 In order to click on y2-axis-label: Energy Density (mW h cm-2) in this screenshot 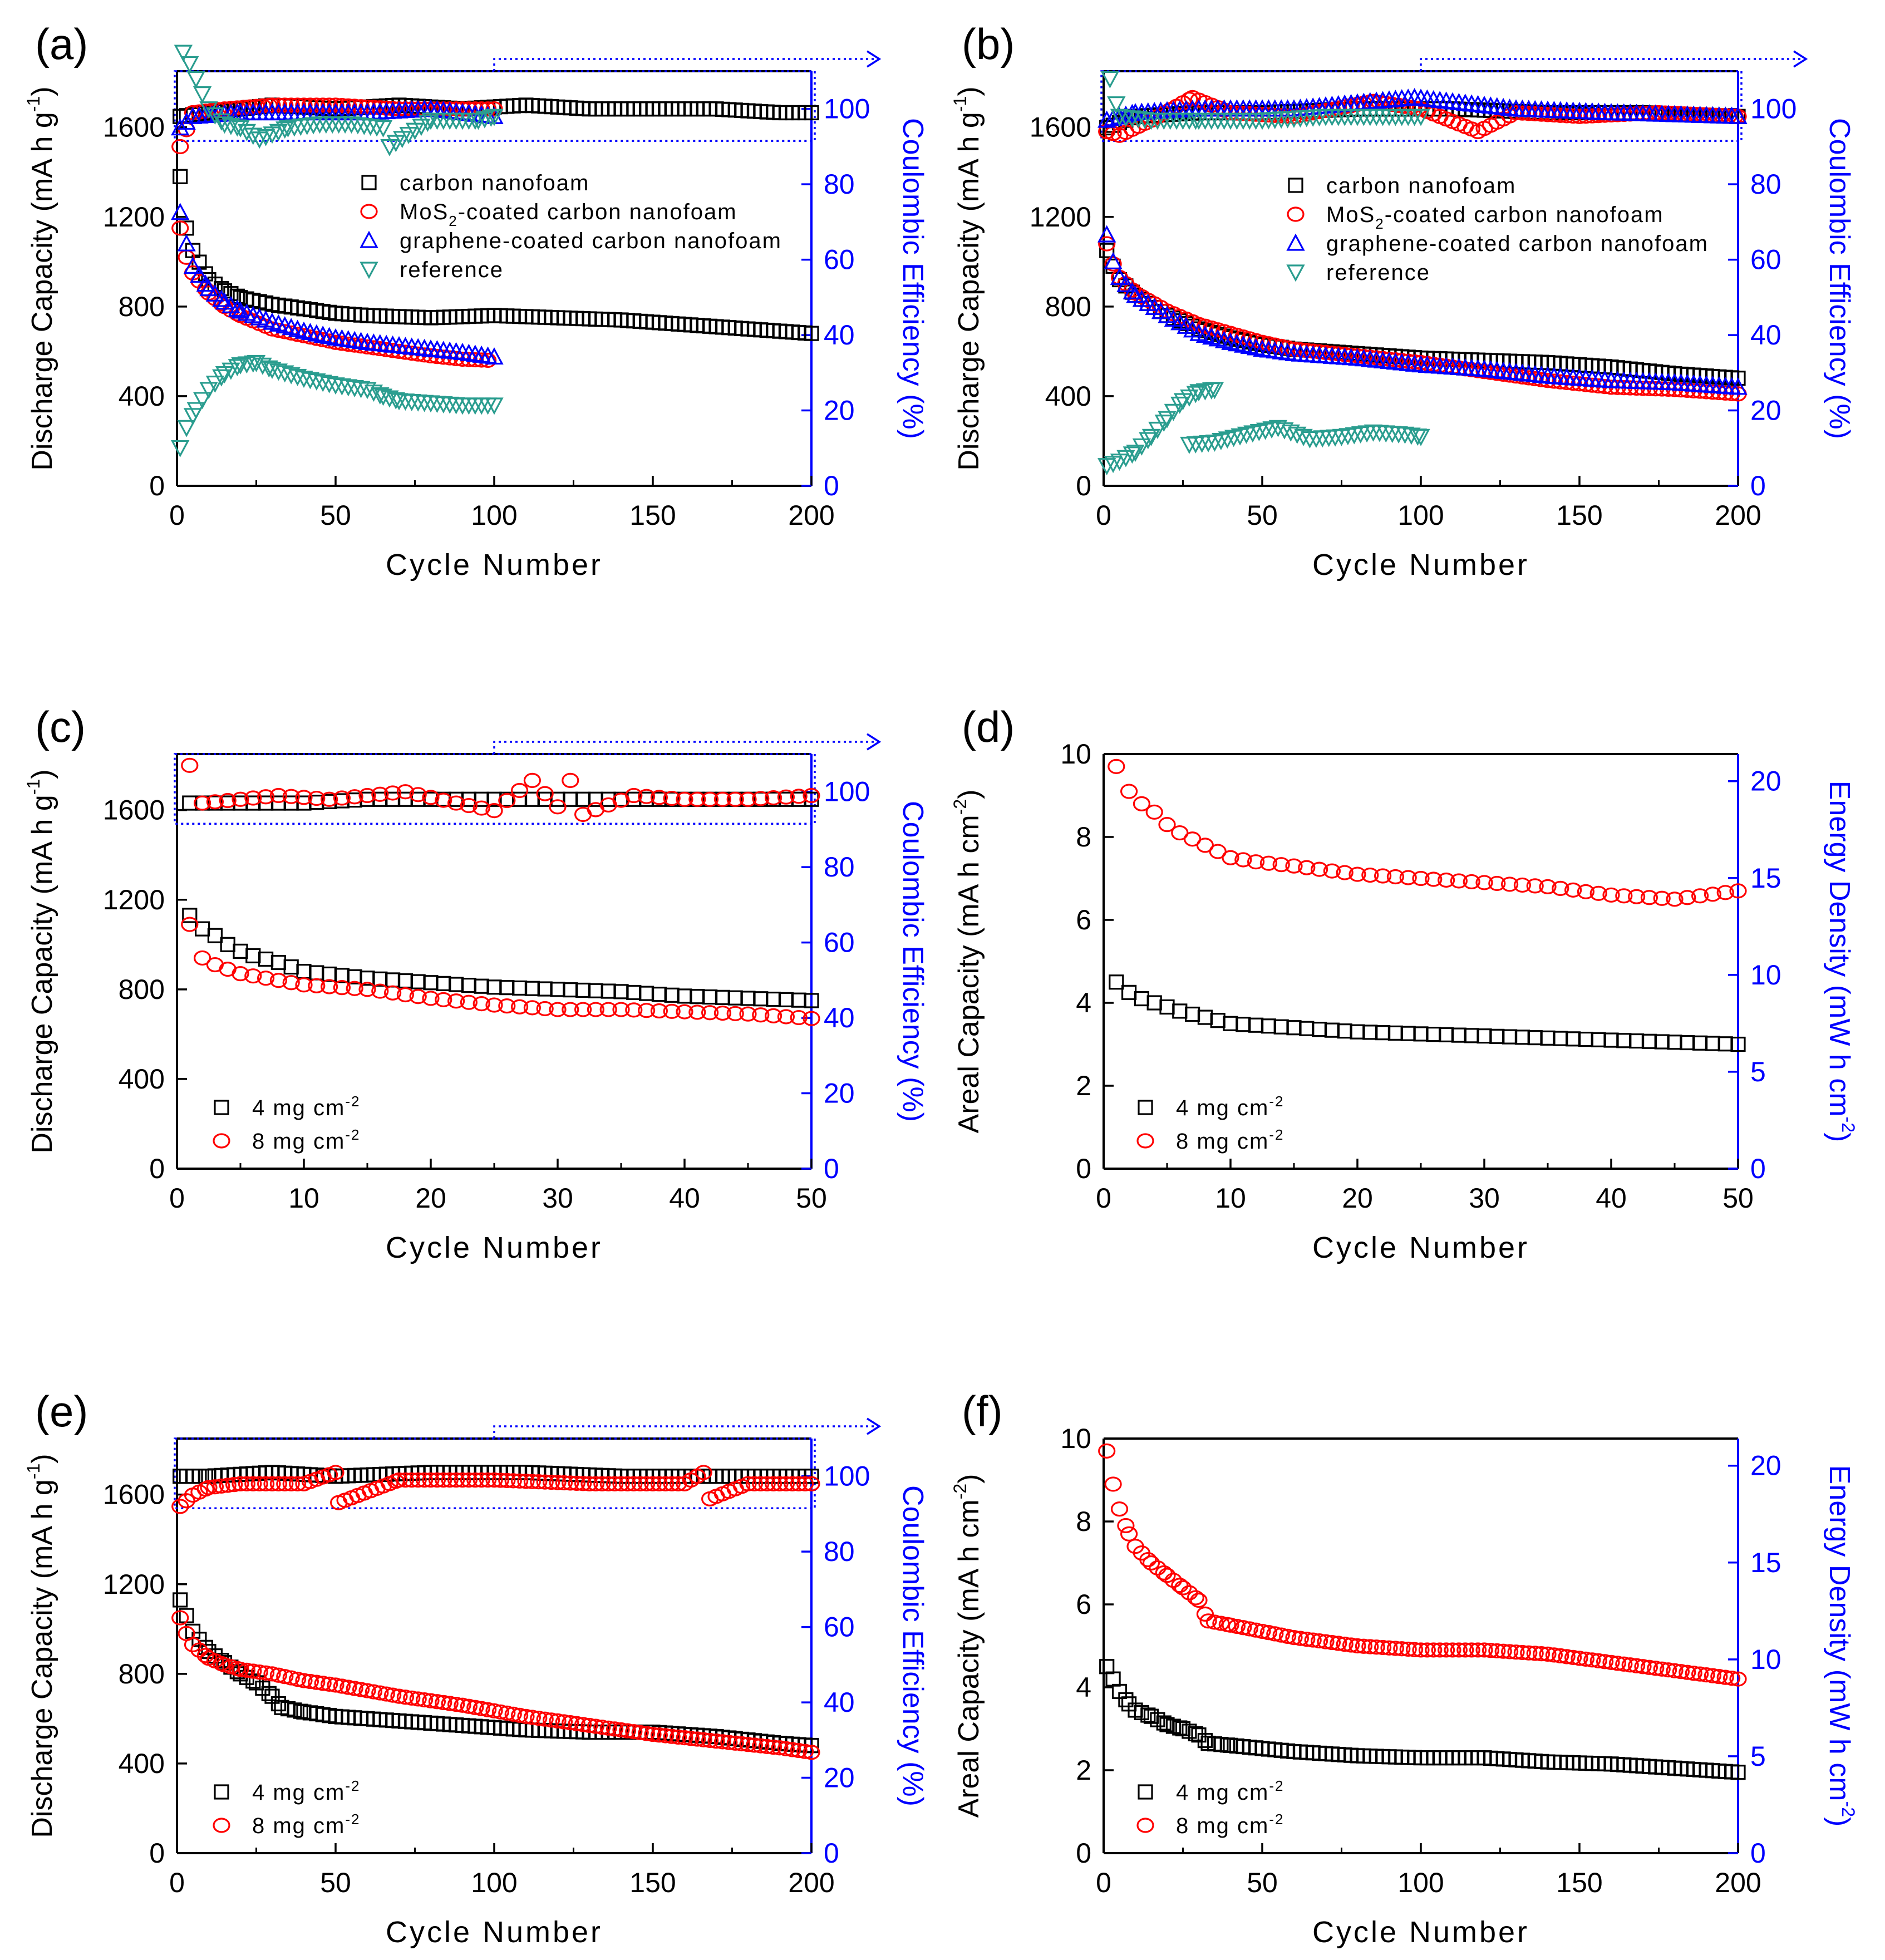, I will do `click(1840, 961)`.